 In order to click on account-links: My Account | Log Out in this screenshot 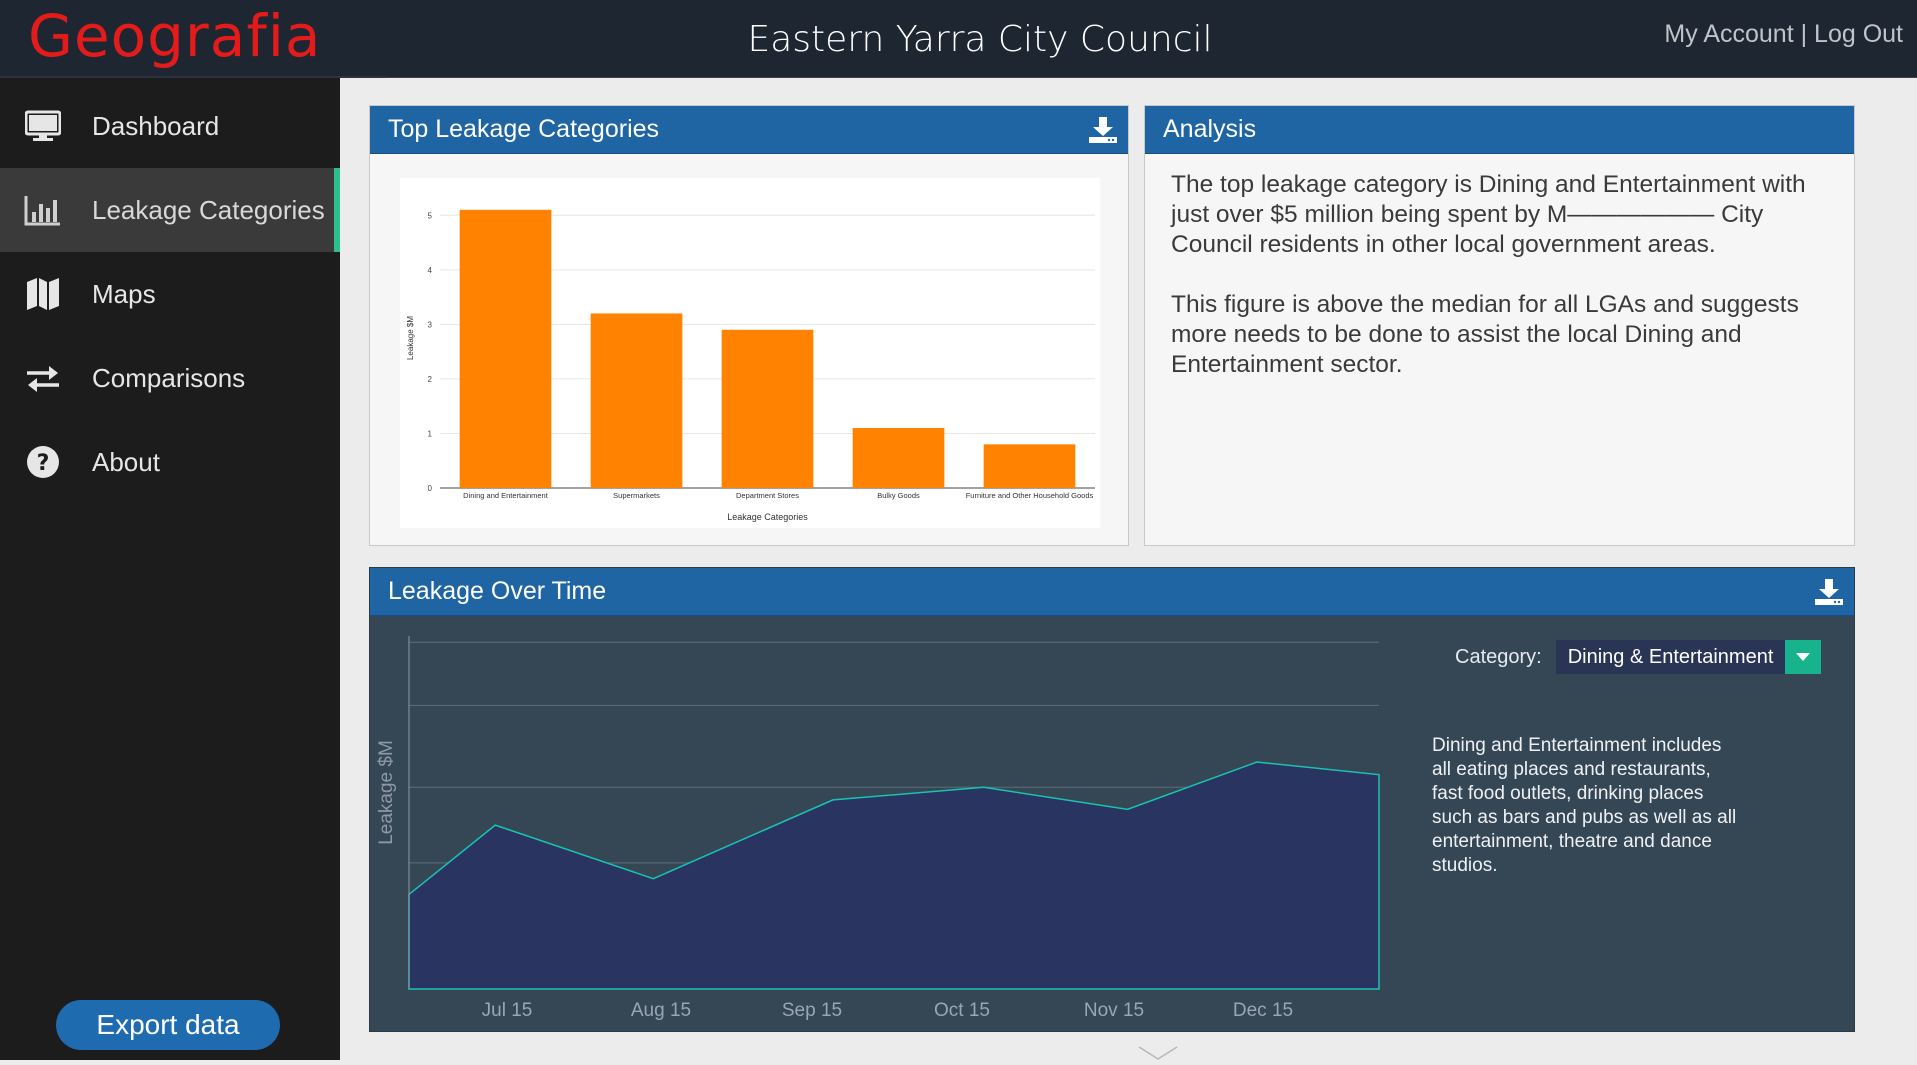, I will do `click(1783, 34)`.